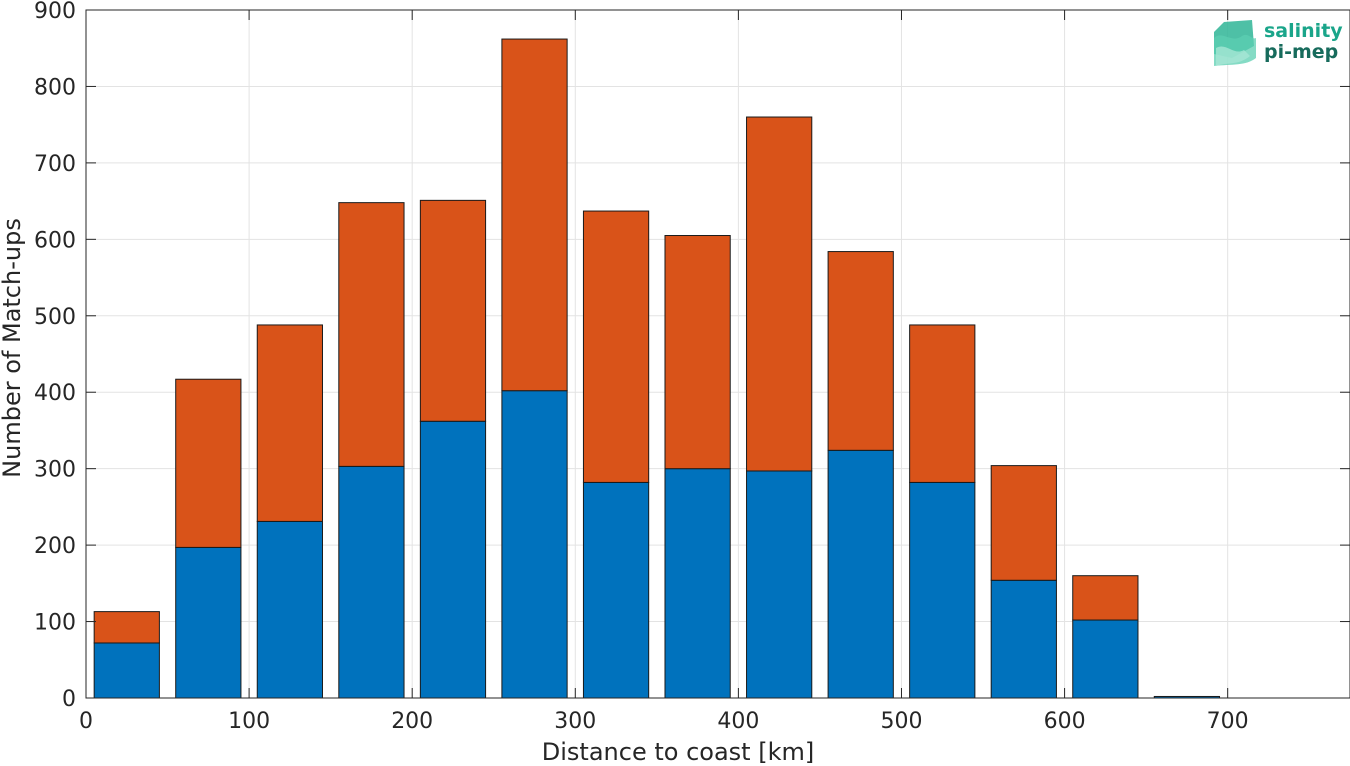 This screenshot has height=766, width=1350. I want to click on y-tick-label: 700, so click(55, 164).